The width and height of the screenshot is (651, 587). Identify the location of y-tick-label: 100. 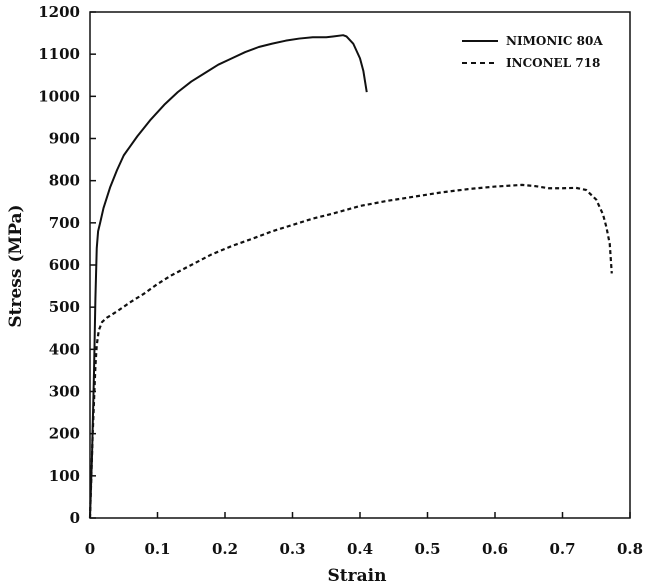
(64, 476).